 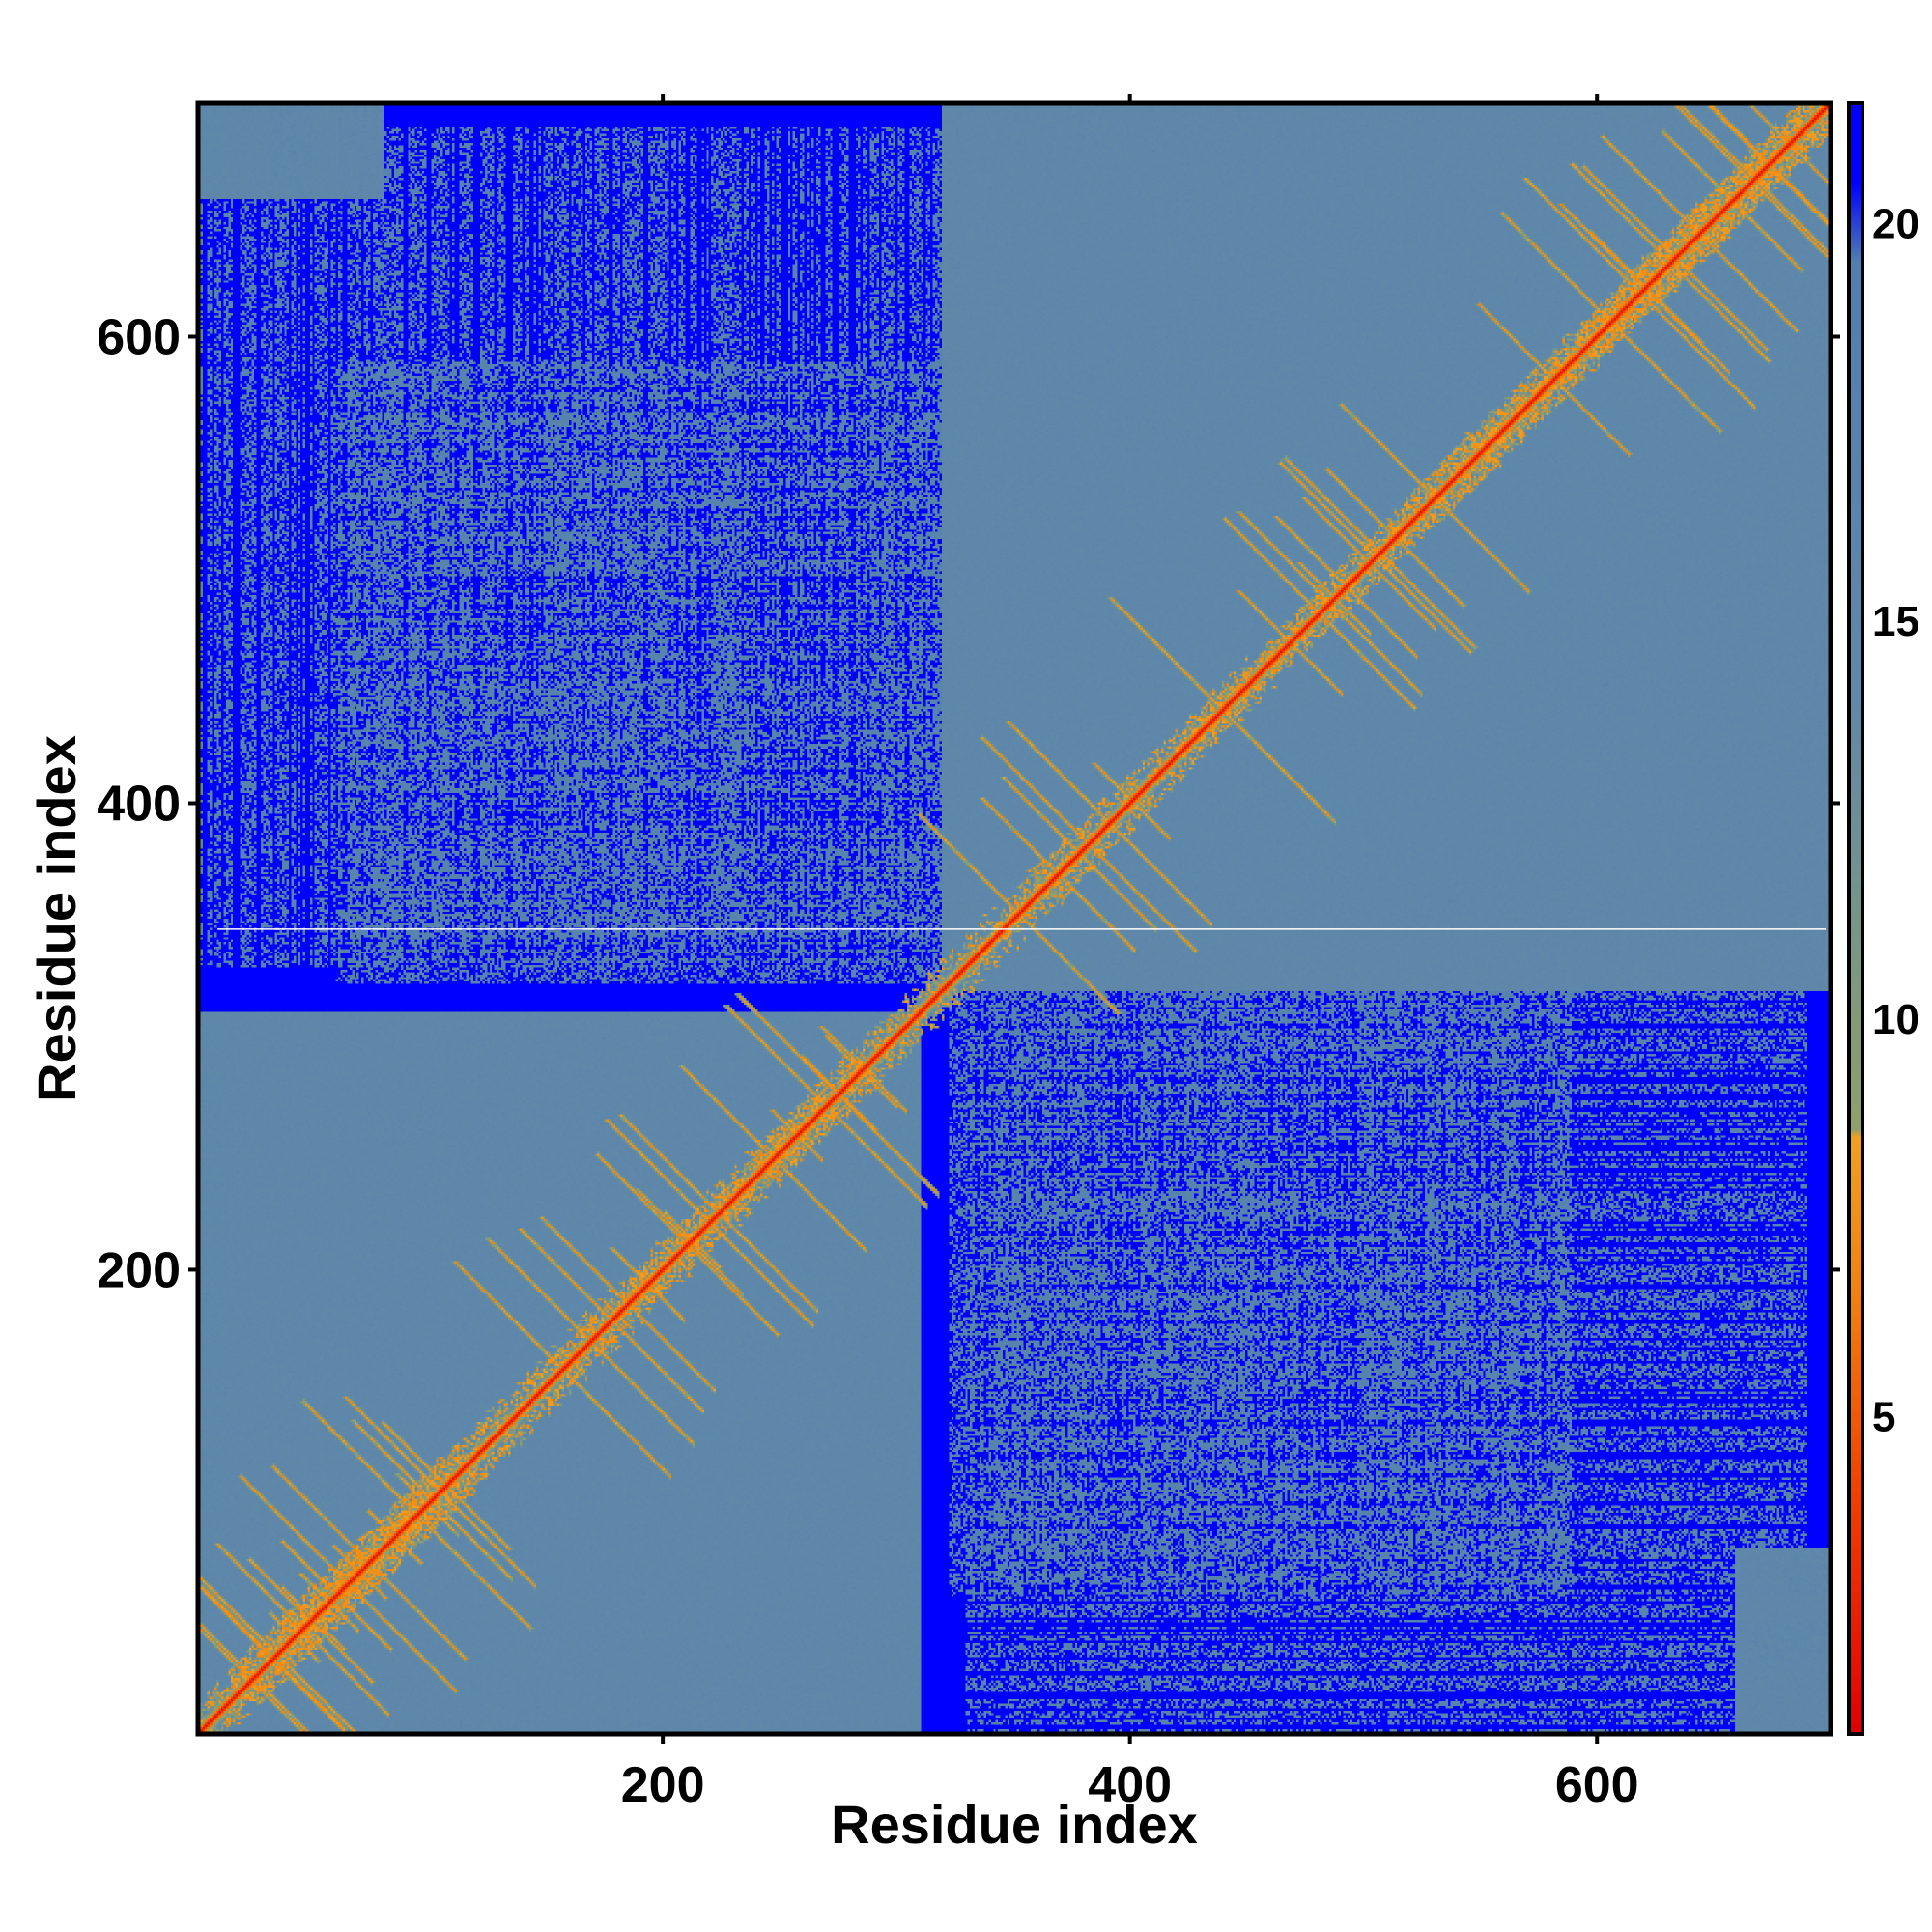 I want to click on x-tick-label: 600, so click(x=1597, y=1785).